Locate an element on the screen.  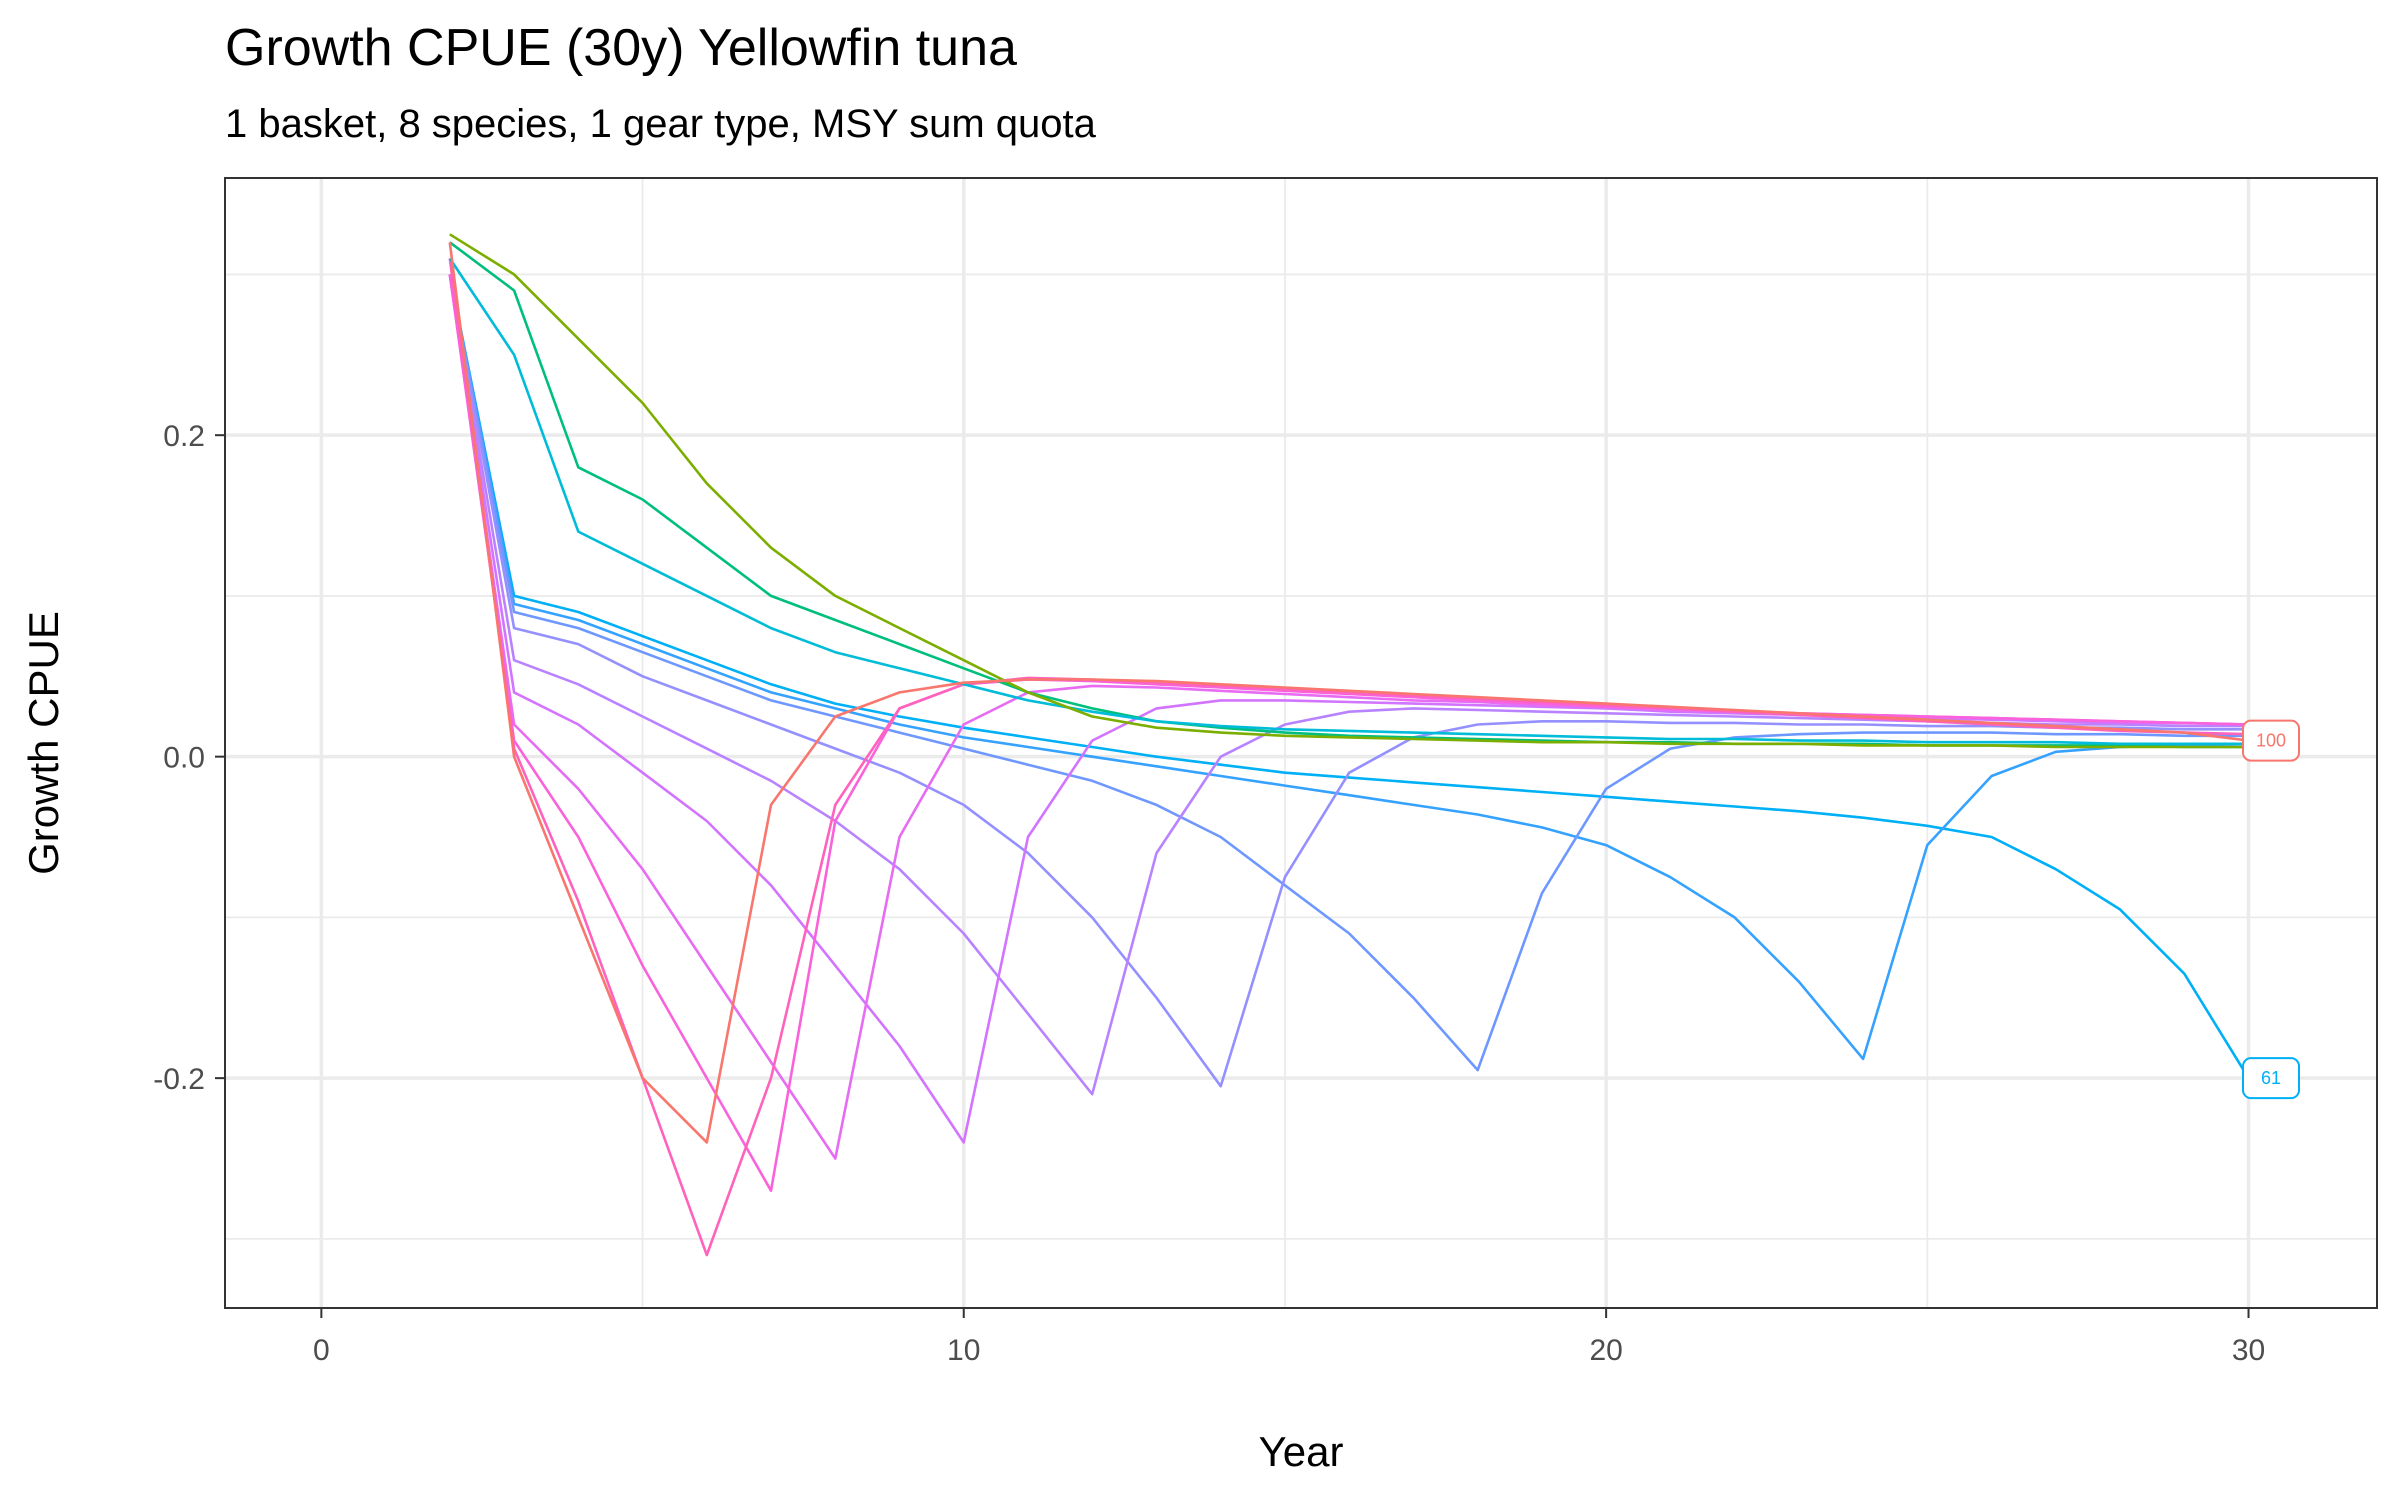
y-tick-label: -0.2 is located at coordinates (179, 1079).